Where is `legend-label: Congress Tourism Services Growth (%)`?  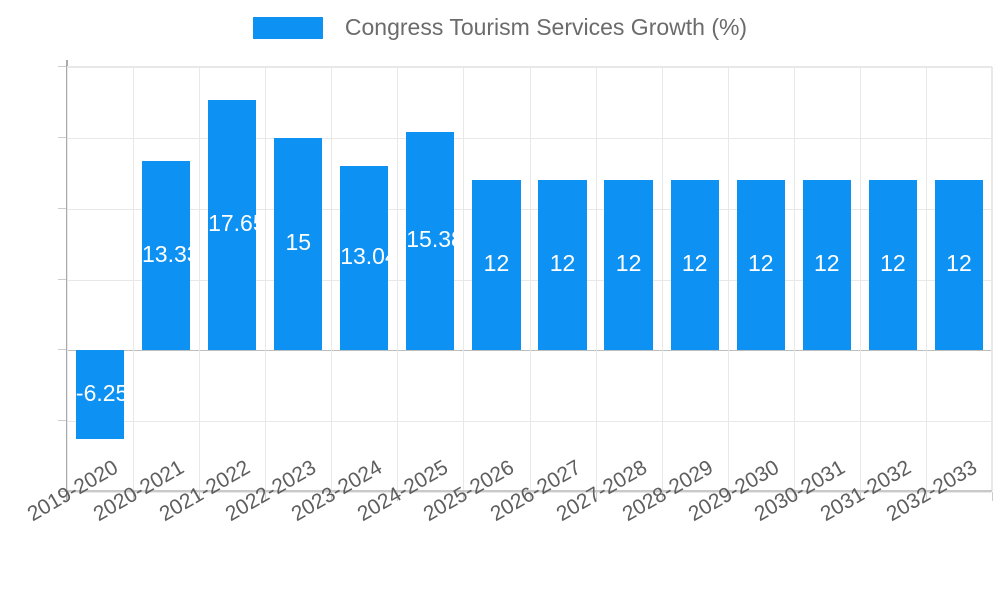
legend-label: Congress Tourism Services Growth (%) is located at coordinates (546, 27).